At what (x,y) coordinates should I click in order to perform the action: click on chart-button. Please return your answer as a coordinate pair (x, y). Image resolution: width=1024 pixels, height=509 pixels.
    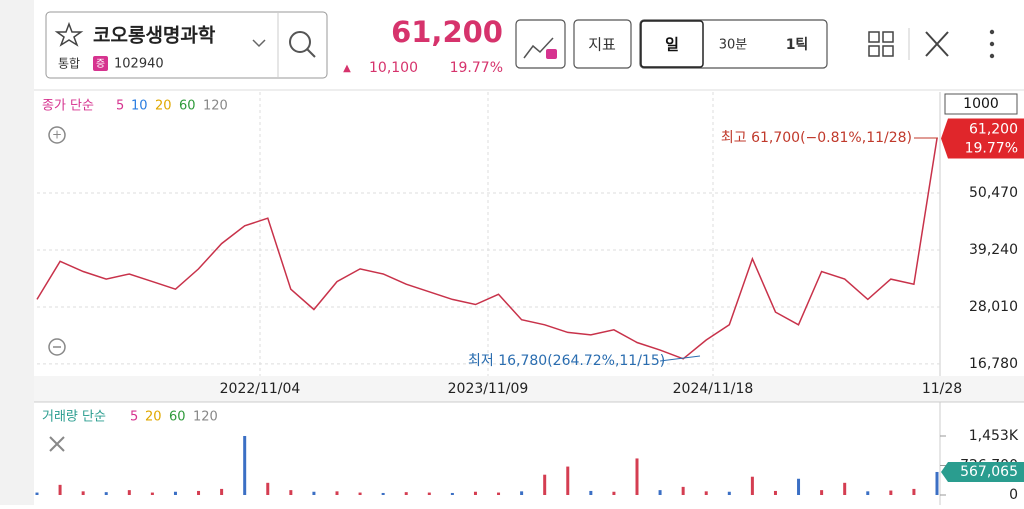
    Looking at the image, I should click on (540, 44).